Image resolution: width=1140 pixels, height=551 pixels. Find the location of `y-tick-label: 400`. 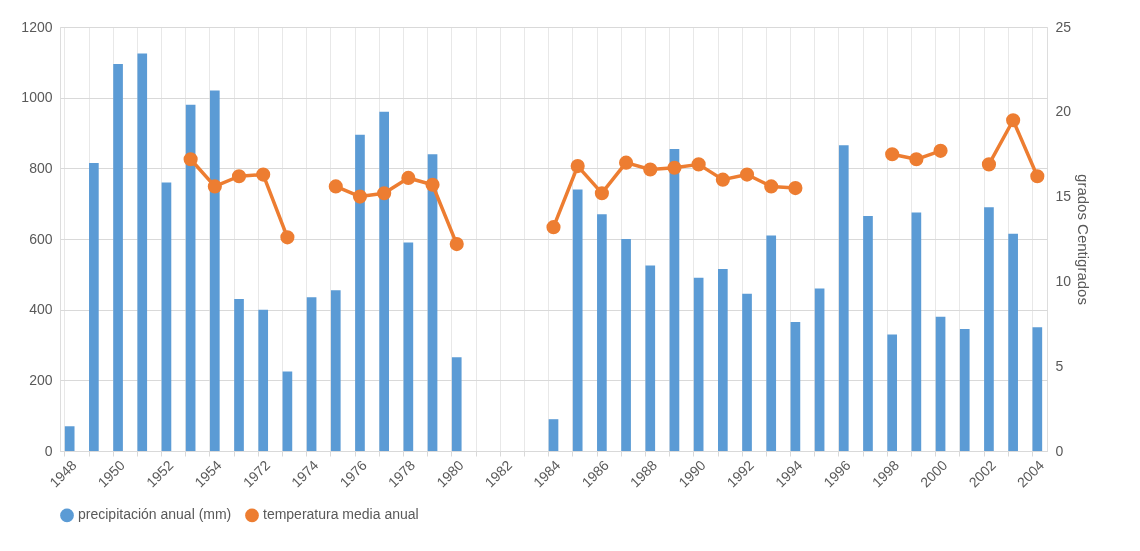

y-tick-label: 400 is located at coordinates (41, 309).